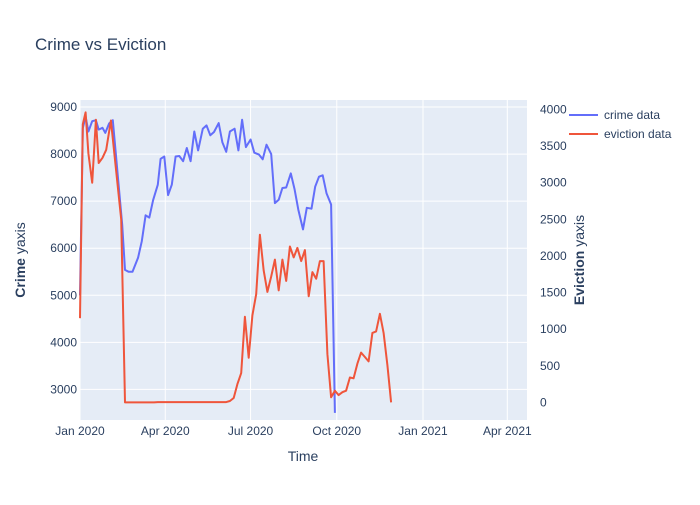  What do you see at coordinates (550, 366) in the screenshot?
I see `right-y-tick-label: 500` at bounding box center [550, 366].